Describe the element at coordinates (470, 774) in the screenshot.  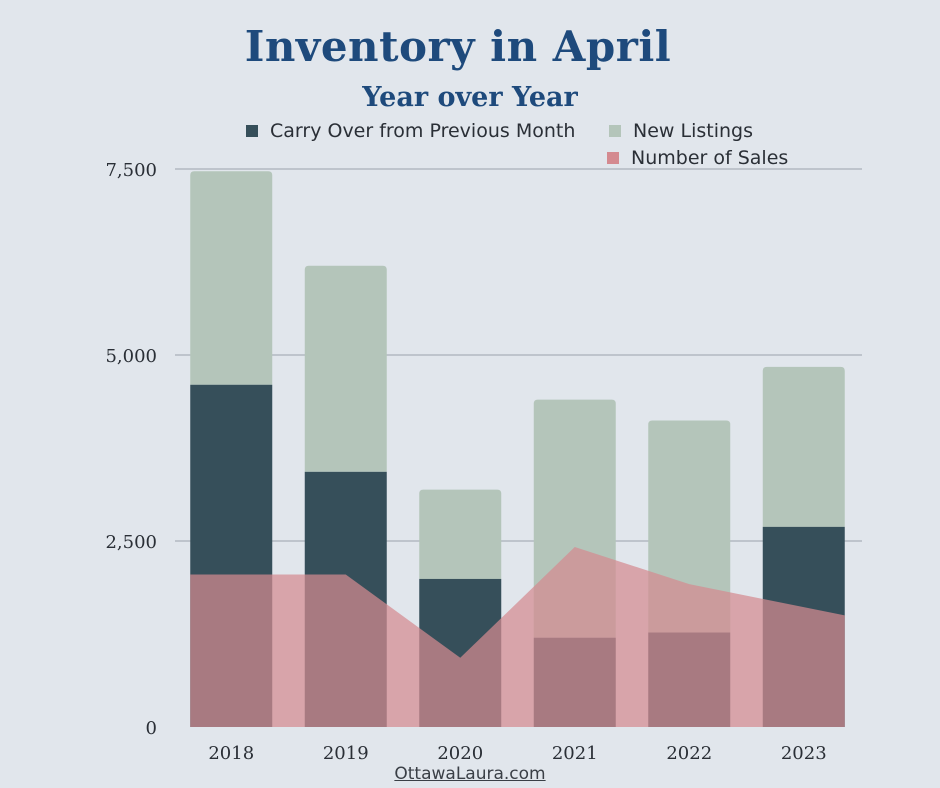
I see `source-link: OttawaLaura.com` at that location.